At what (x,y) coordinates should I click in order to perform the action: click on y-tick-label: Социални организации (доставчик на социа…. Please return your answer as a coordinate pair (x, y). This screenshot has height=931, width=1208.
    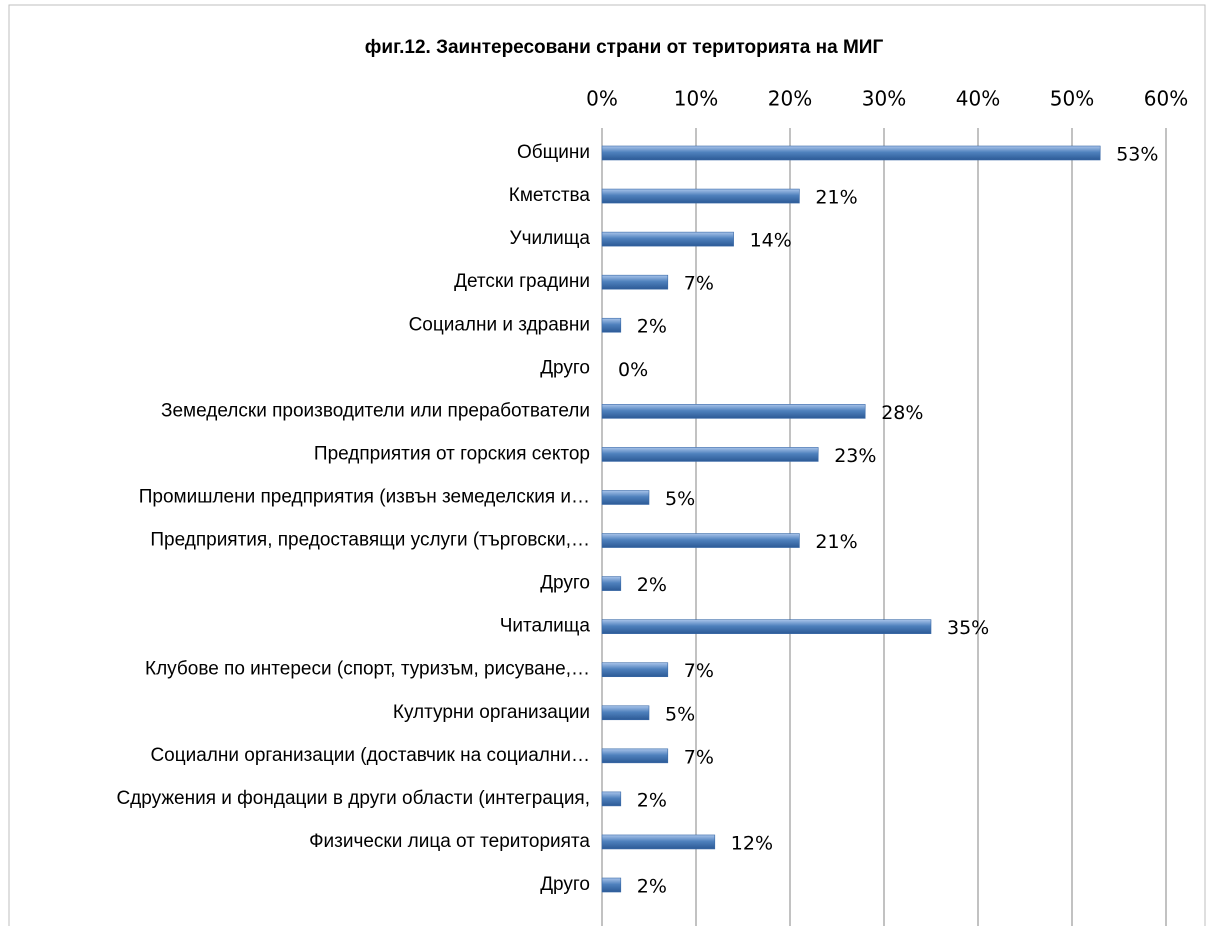
    Looking at the image, I should click on (370, 755).